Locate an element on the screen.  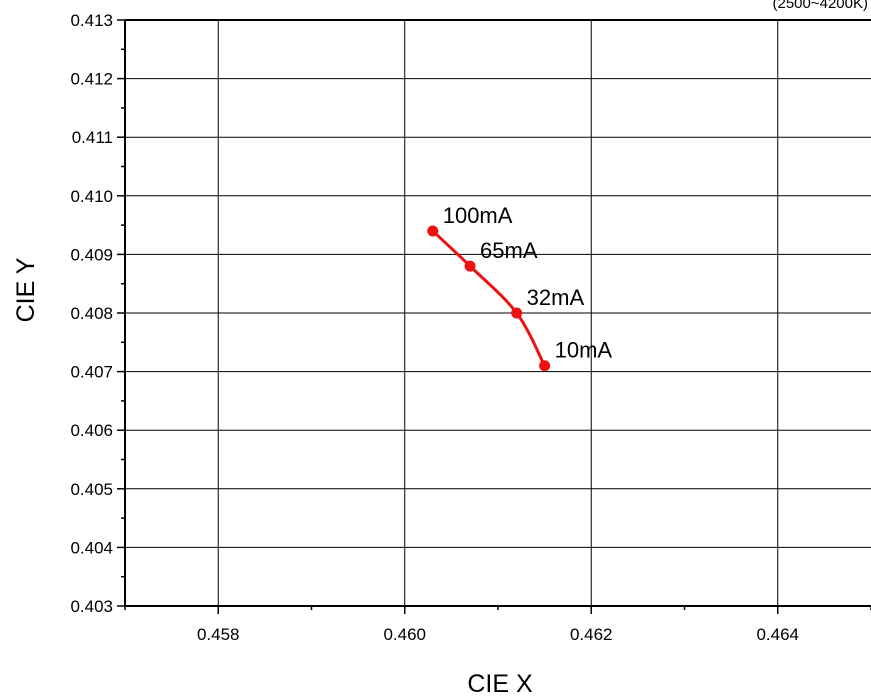
y-tick-label: 0.409 is located at coordinates (91, 254).